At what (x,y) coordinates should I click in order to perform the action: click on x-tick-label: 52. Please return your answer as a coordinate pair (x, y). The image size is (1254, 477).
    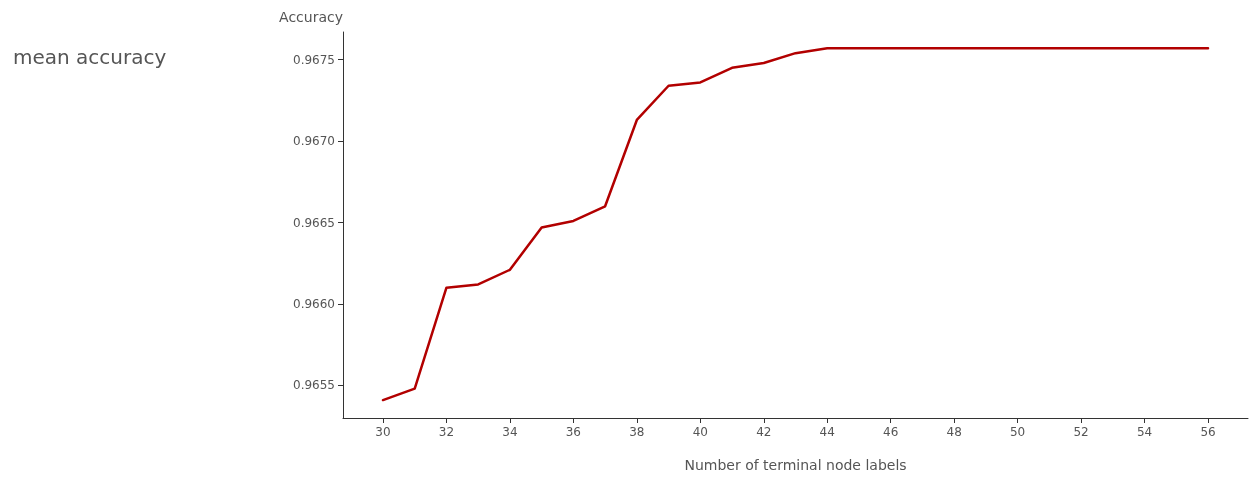
    Looking at the image, I should click on (1081, 432).